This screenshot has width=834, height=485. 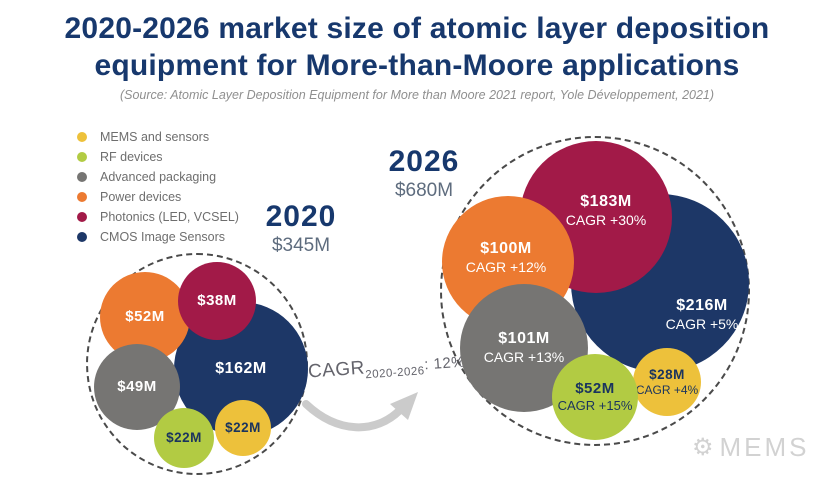 I want to click on legend-item-mems: MEMS and sensors, so click(x=158, y=137).